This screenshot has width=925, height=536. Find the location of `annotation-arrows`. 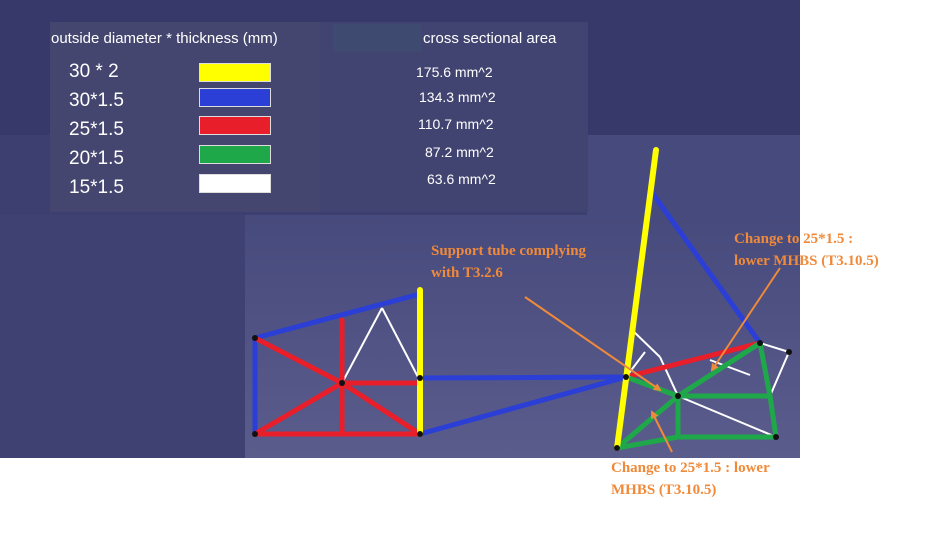

annotation-arrows is located at coordinates (652, 360).